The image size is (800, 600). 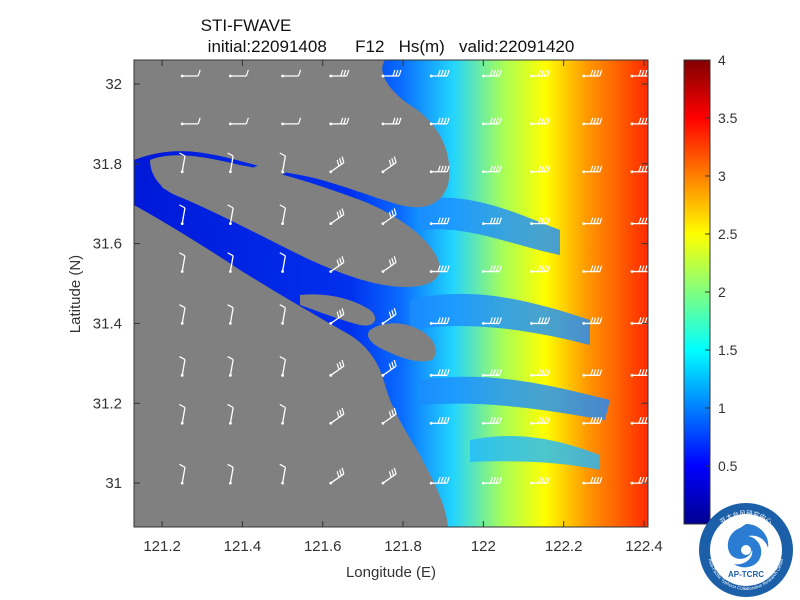 I want to click on x-tick-label: 122.2, so click(x=564, y=546).